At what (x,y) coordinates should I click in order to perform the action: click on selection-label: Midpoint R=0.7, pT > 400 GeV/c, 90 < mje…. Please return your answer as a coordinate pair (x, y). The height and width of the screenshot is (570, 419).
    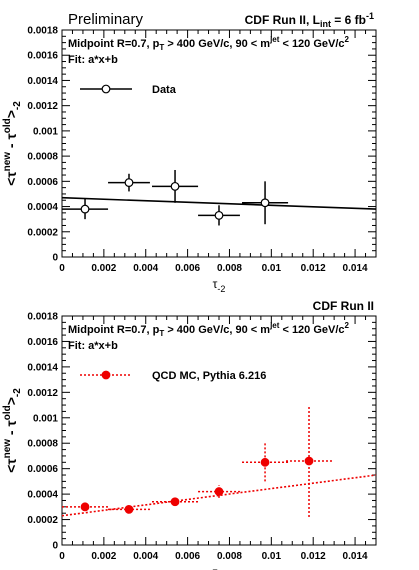
    Looking at the image, I should click on (209, 43).